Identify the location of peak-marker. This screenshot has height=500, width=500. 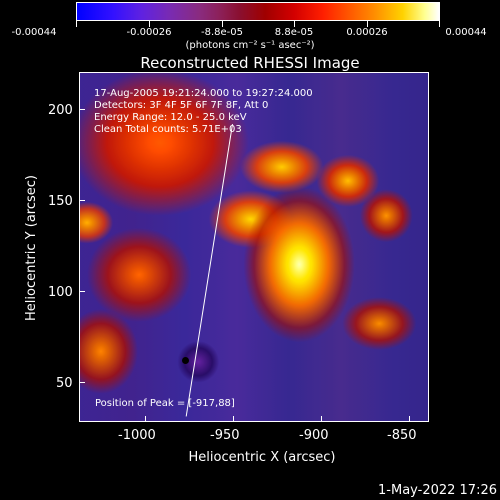
(185, 360).